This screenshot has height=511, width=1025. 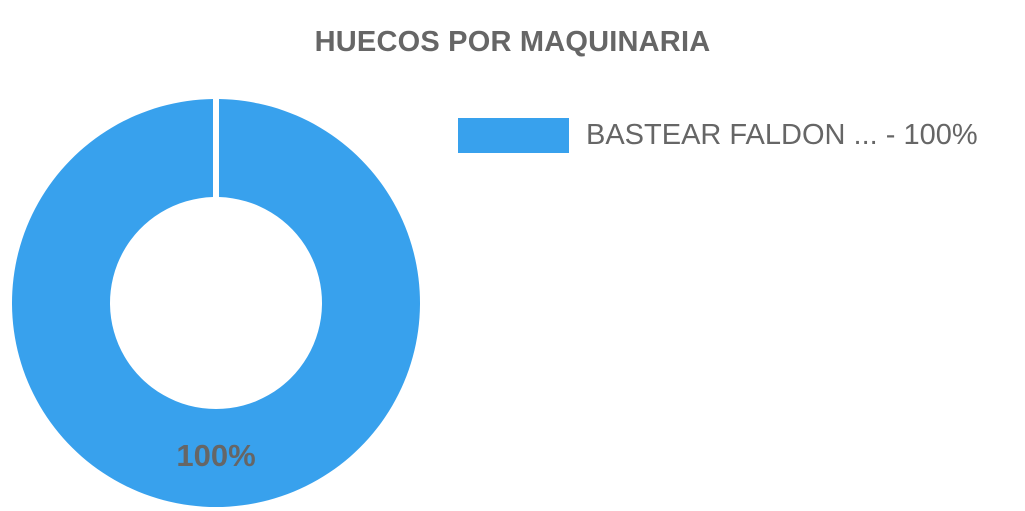 I want to click on chart-legend: BASTEAR FALDON ... - 100%, so click(x=718, y=135).